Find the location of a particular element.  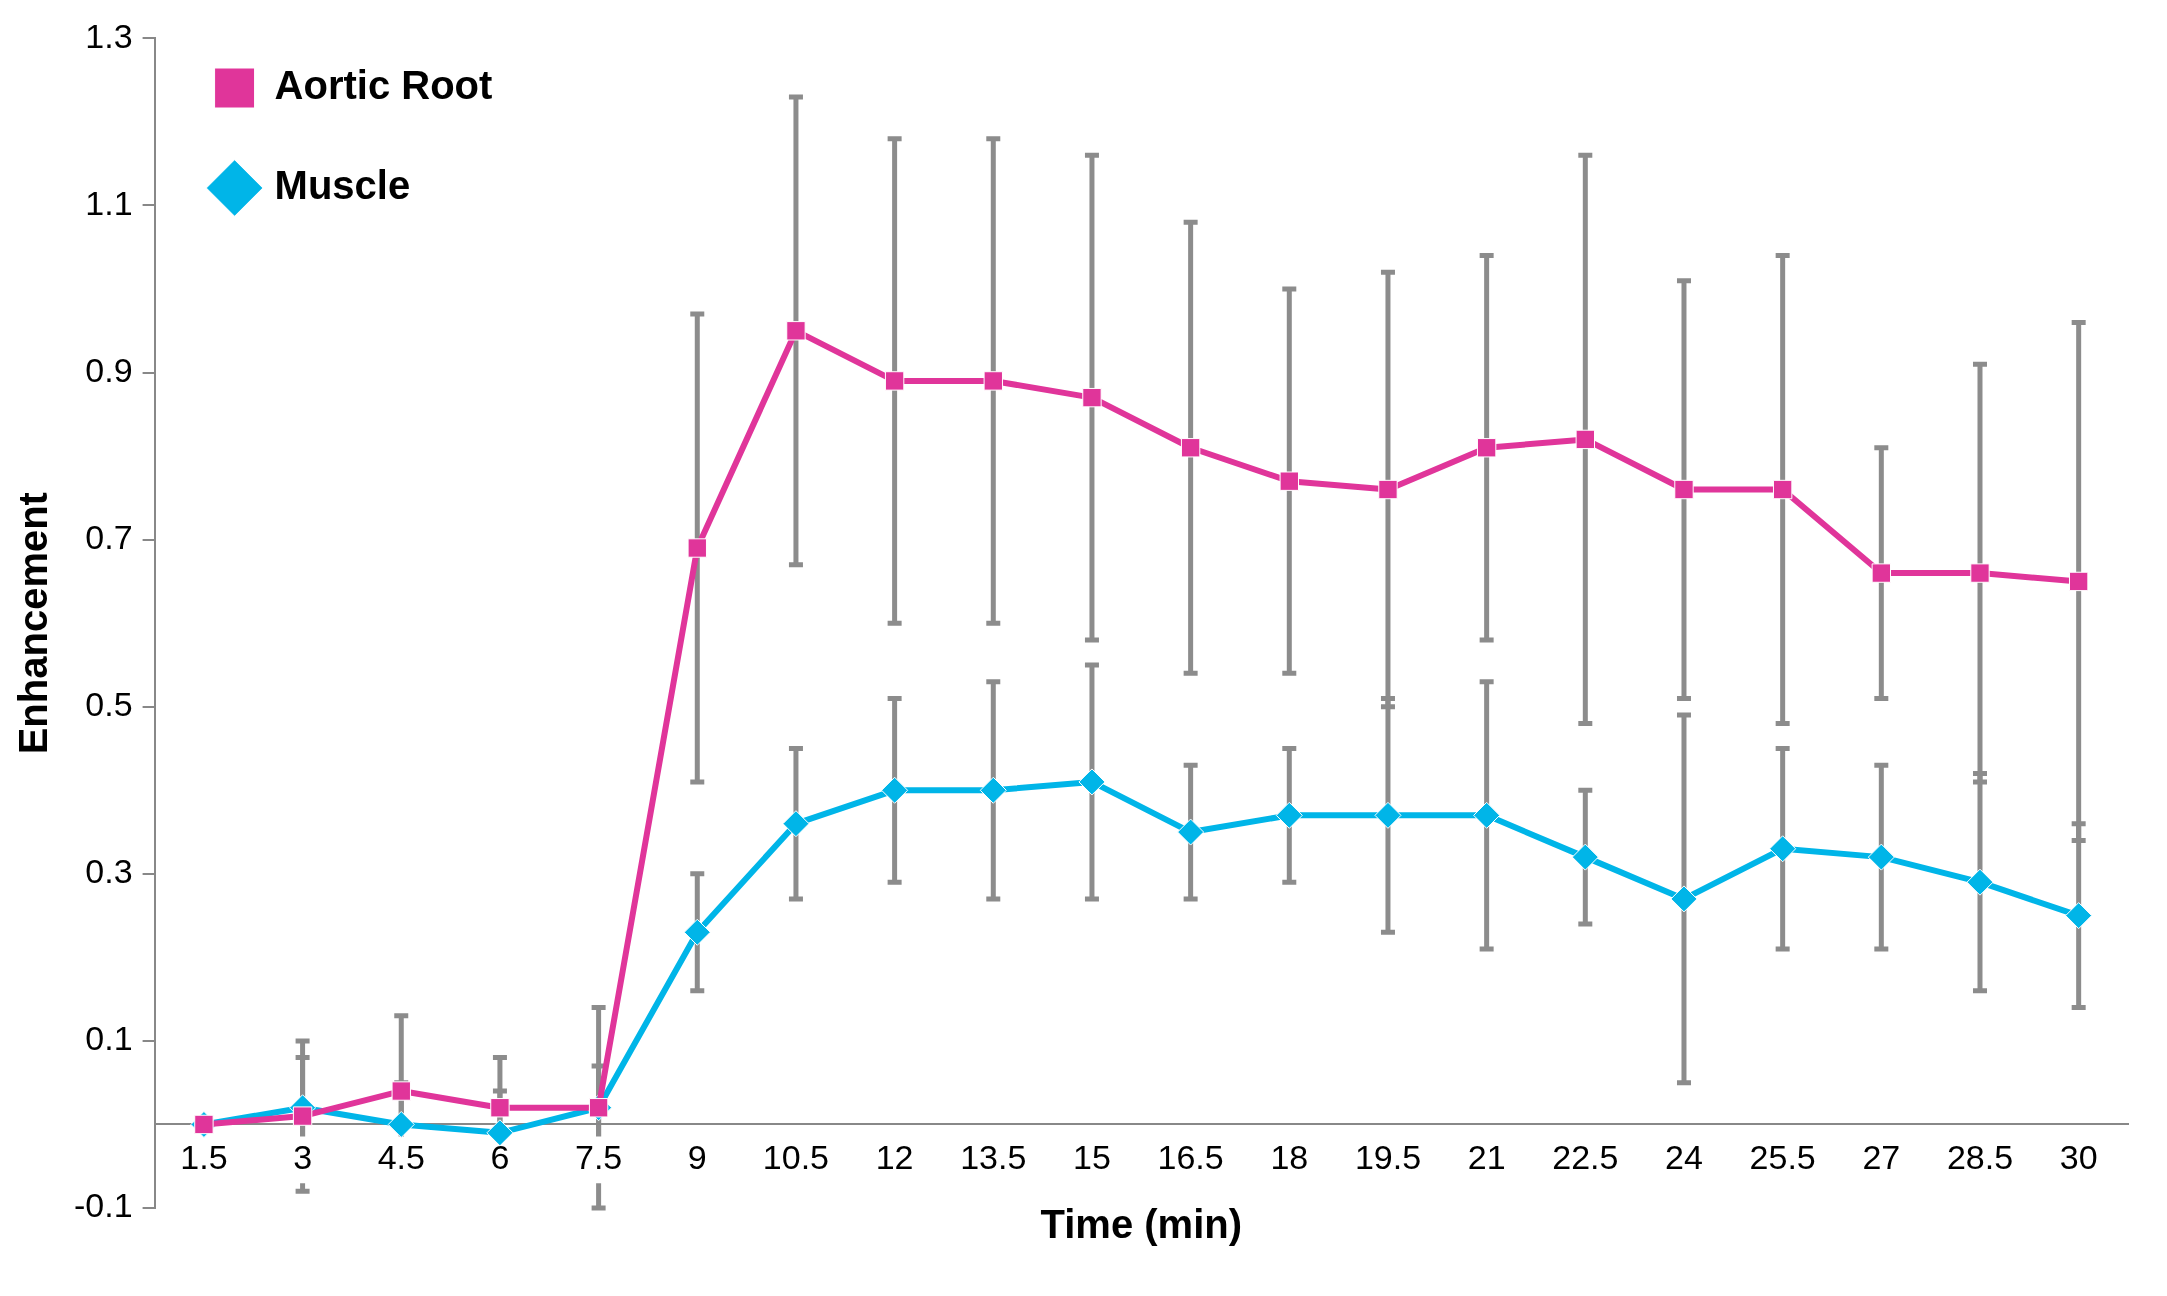

x-tick-label: 24 is located at coordinates (1684, 1157).